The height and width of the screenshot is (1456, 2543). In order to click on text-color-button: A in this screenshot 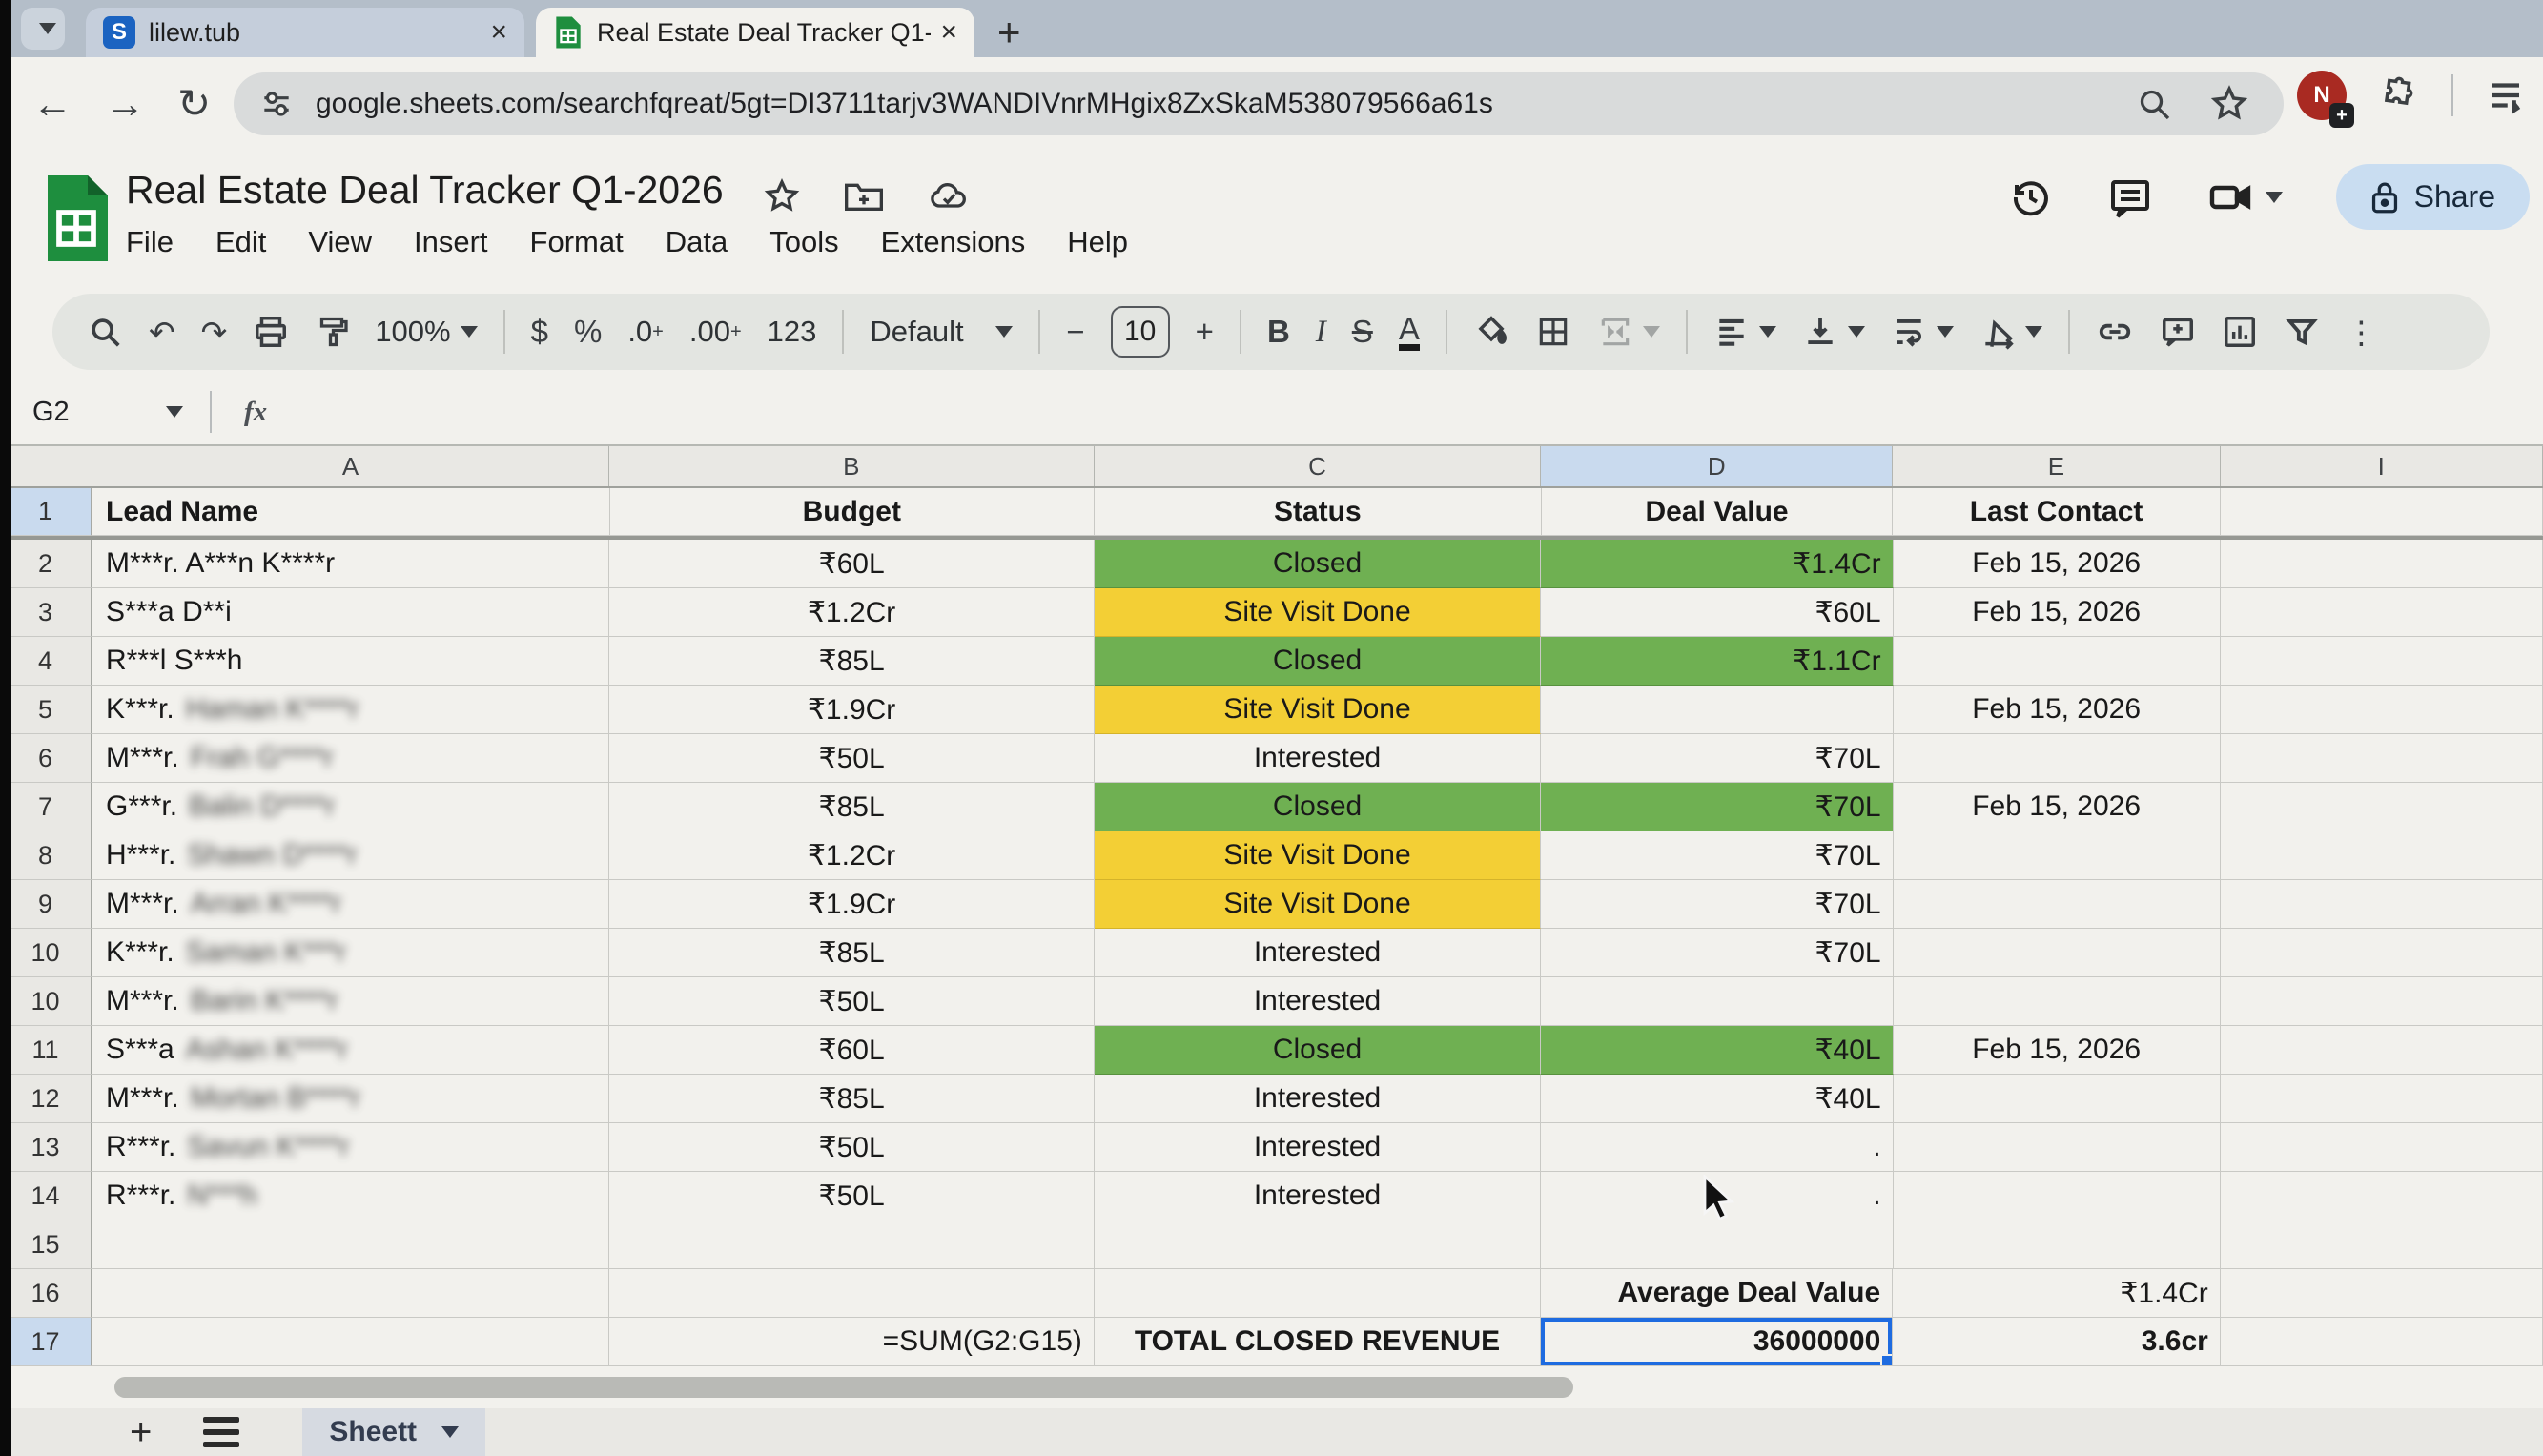, I will do `click(1409, 332)`.